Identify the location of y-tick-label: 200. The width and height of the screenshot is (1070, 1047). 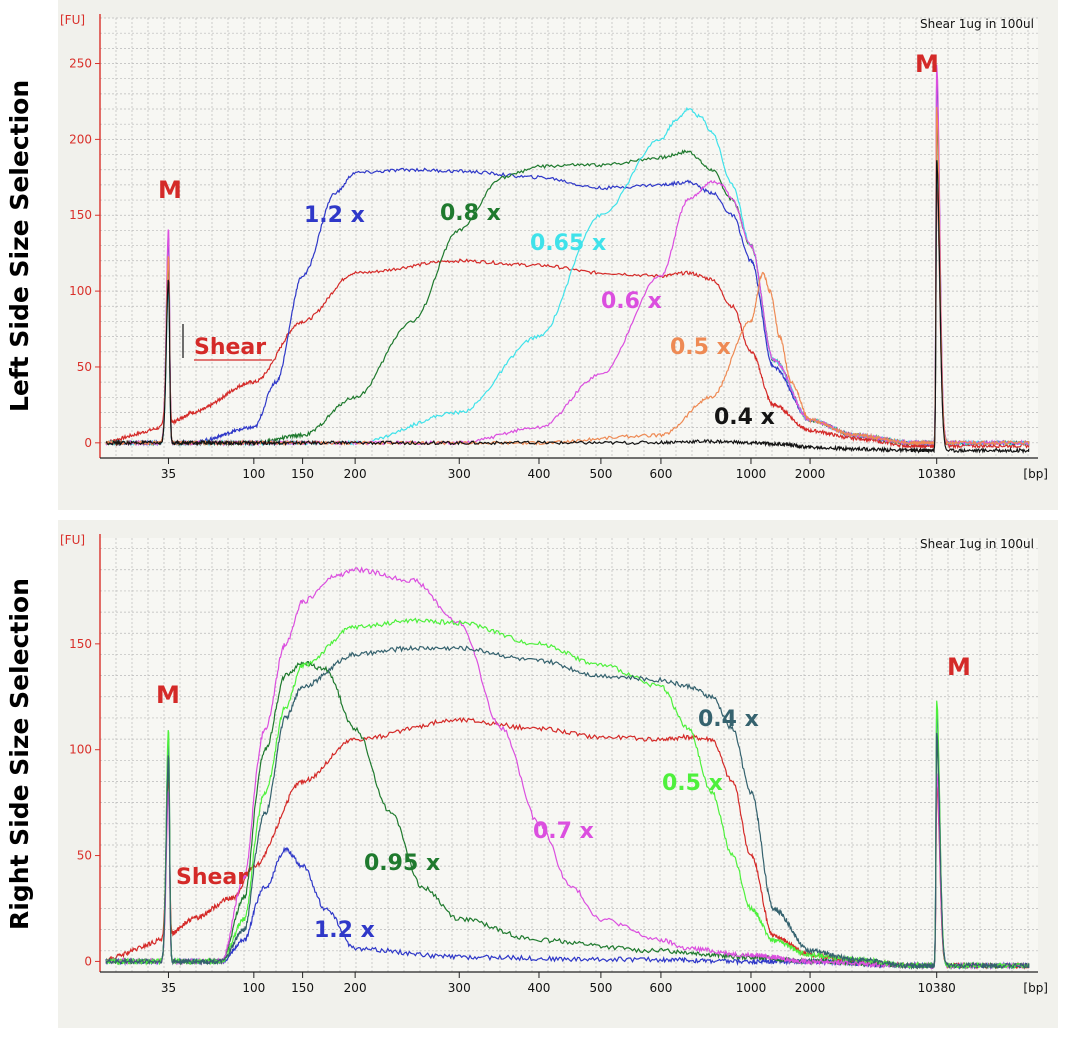
(80, 139).